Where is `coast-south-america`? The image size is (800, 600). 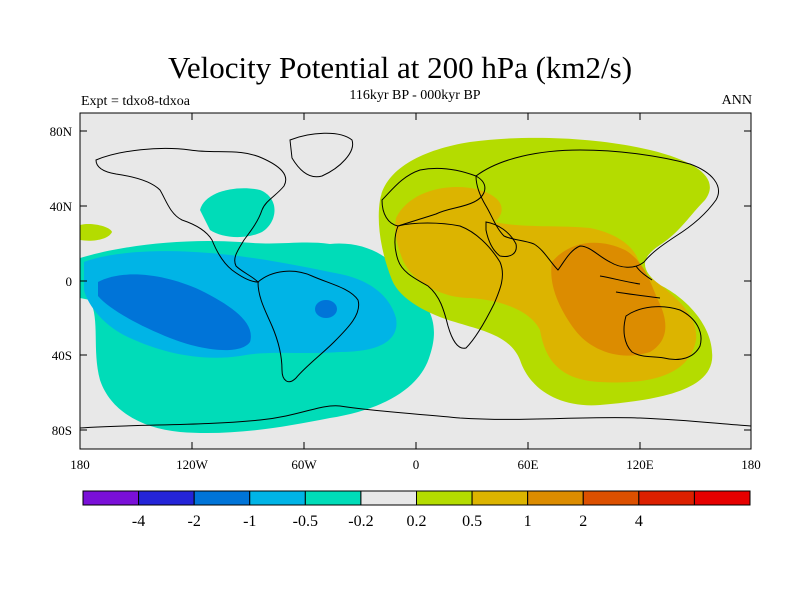 coast-south-america is located at coordinates (308, 326).